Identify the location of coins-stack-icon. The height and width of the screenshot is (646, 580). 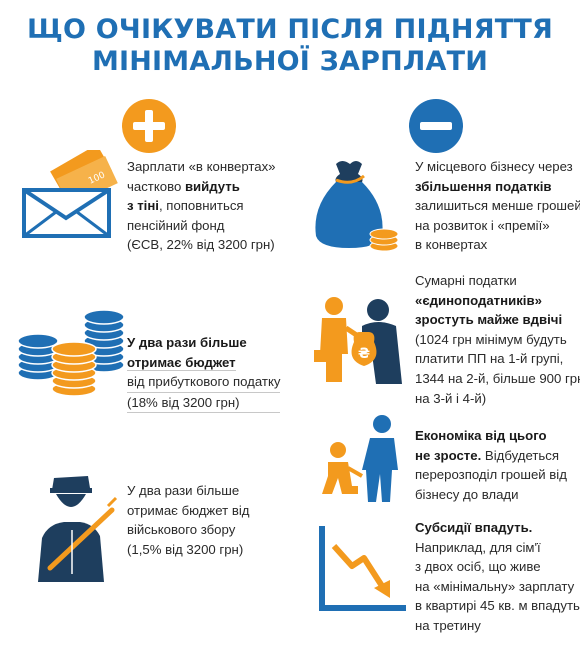
(71, 353).